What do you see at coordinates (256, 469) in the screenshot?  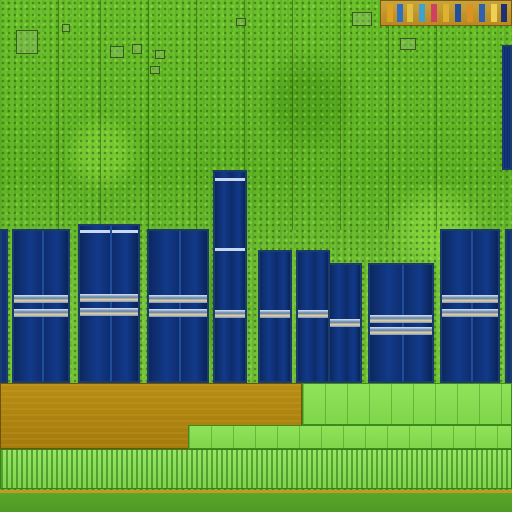 I see `striped-bus-bar` at bounding box center [256, 469].